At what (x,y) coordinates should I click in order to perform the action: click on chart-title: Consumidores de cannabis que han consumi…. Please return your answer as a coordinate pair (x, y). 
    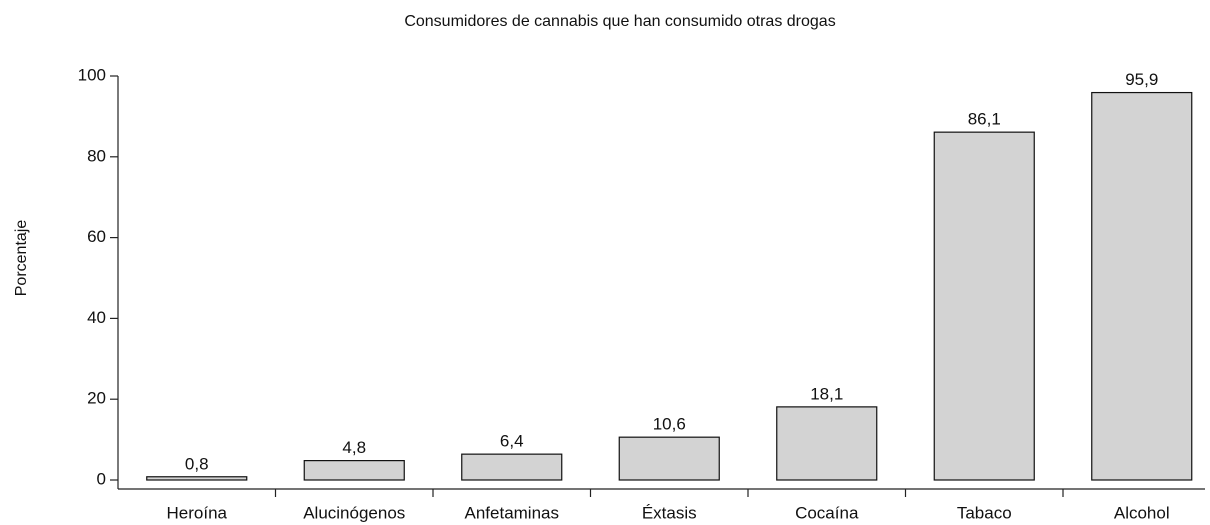
    Looking at the image, I should click on (619, 21).